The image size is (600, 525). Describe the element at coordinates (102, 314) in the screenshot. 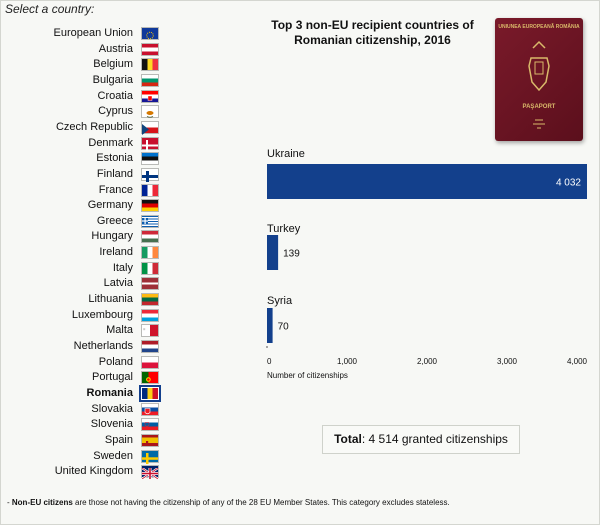

I see `country-name: Luxembourg` at that location.